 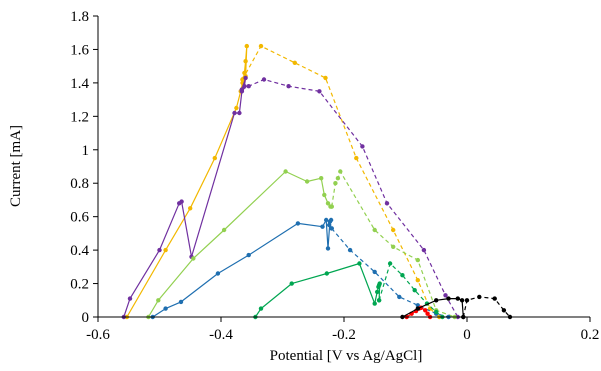 What do you see at coordinates (467, 335) in the screenshot?
I see `x-tick-label: 0` at bounding box center [467, 335].